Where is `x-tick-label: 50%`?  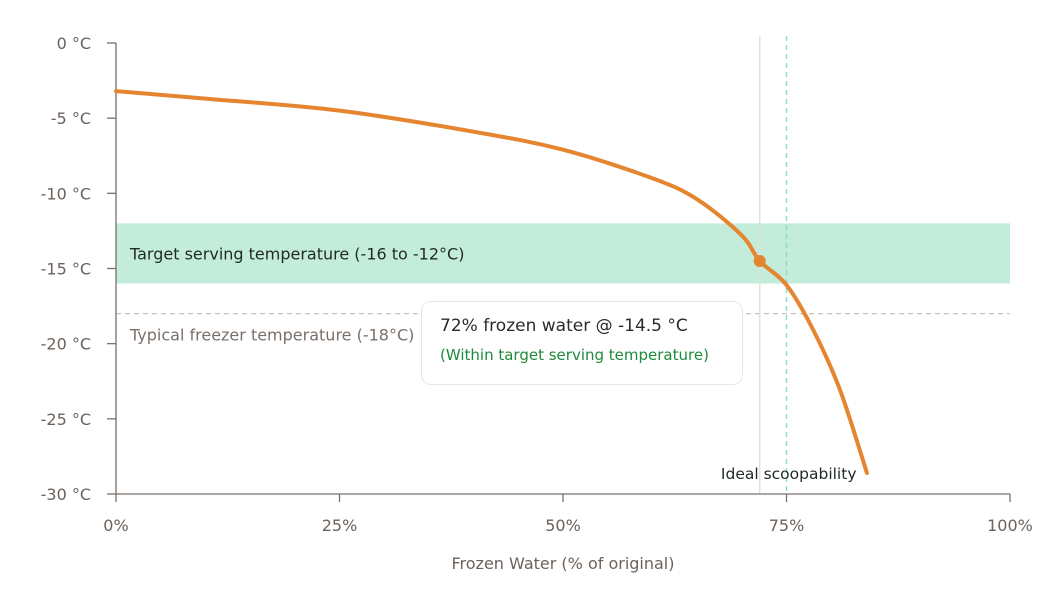 x-tick-label: 50% is located at coordinates (563, 525).